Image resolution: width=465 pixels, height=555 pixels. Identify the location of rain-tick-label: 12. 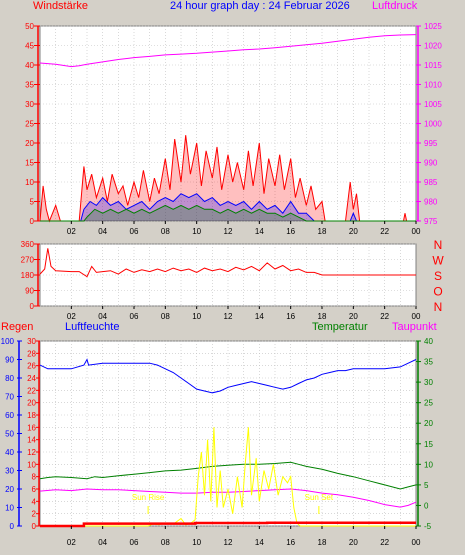
(31, 452).